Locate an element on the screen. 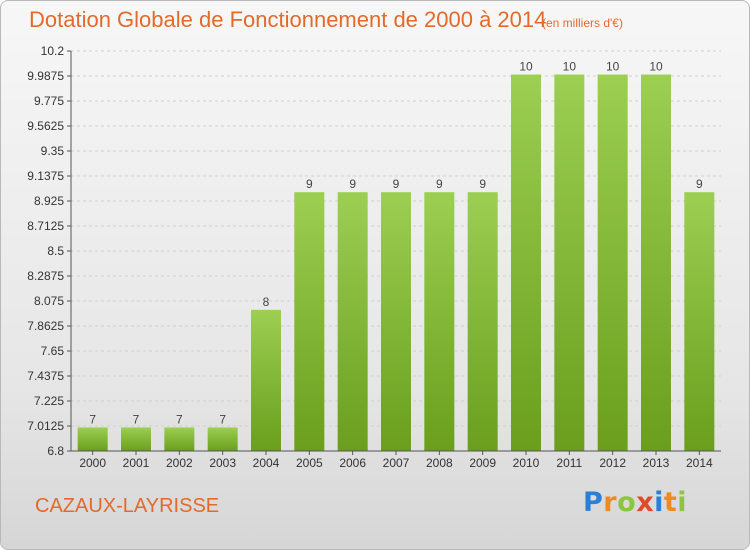  data-label: 8 is located at coordinates (266, 302).